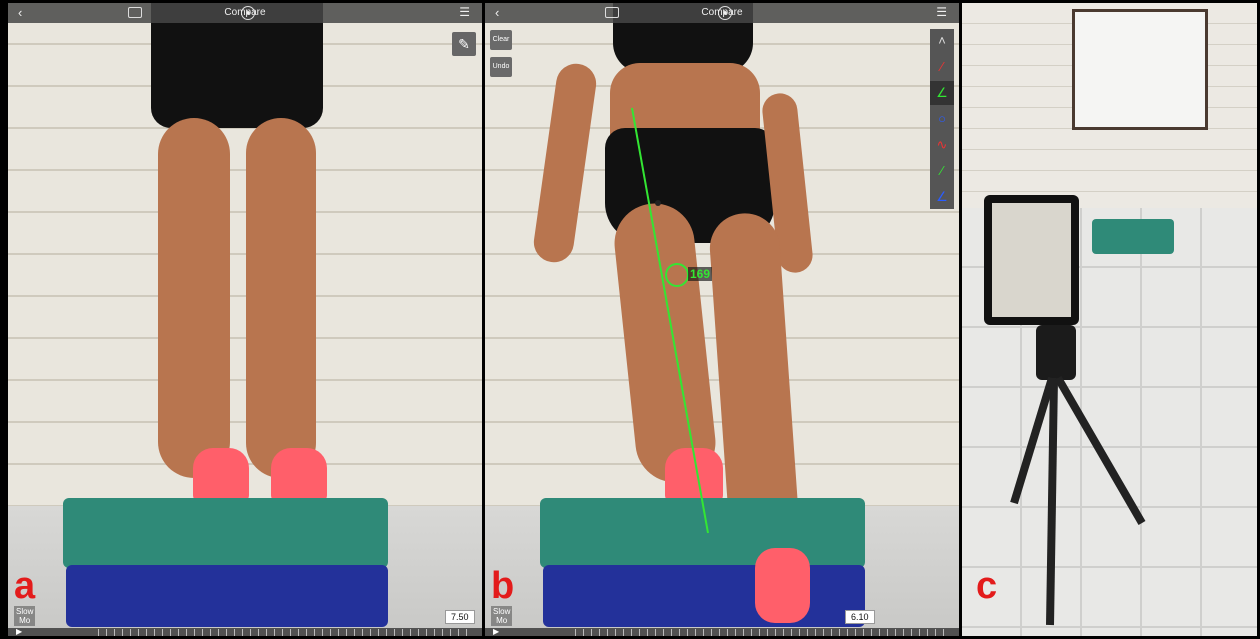  I want to click on panel-letter: b, so click(503, 586).